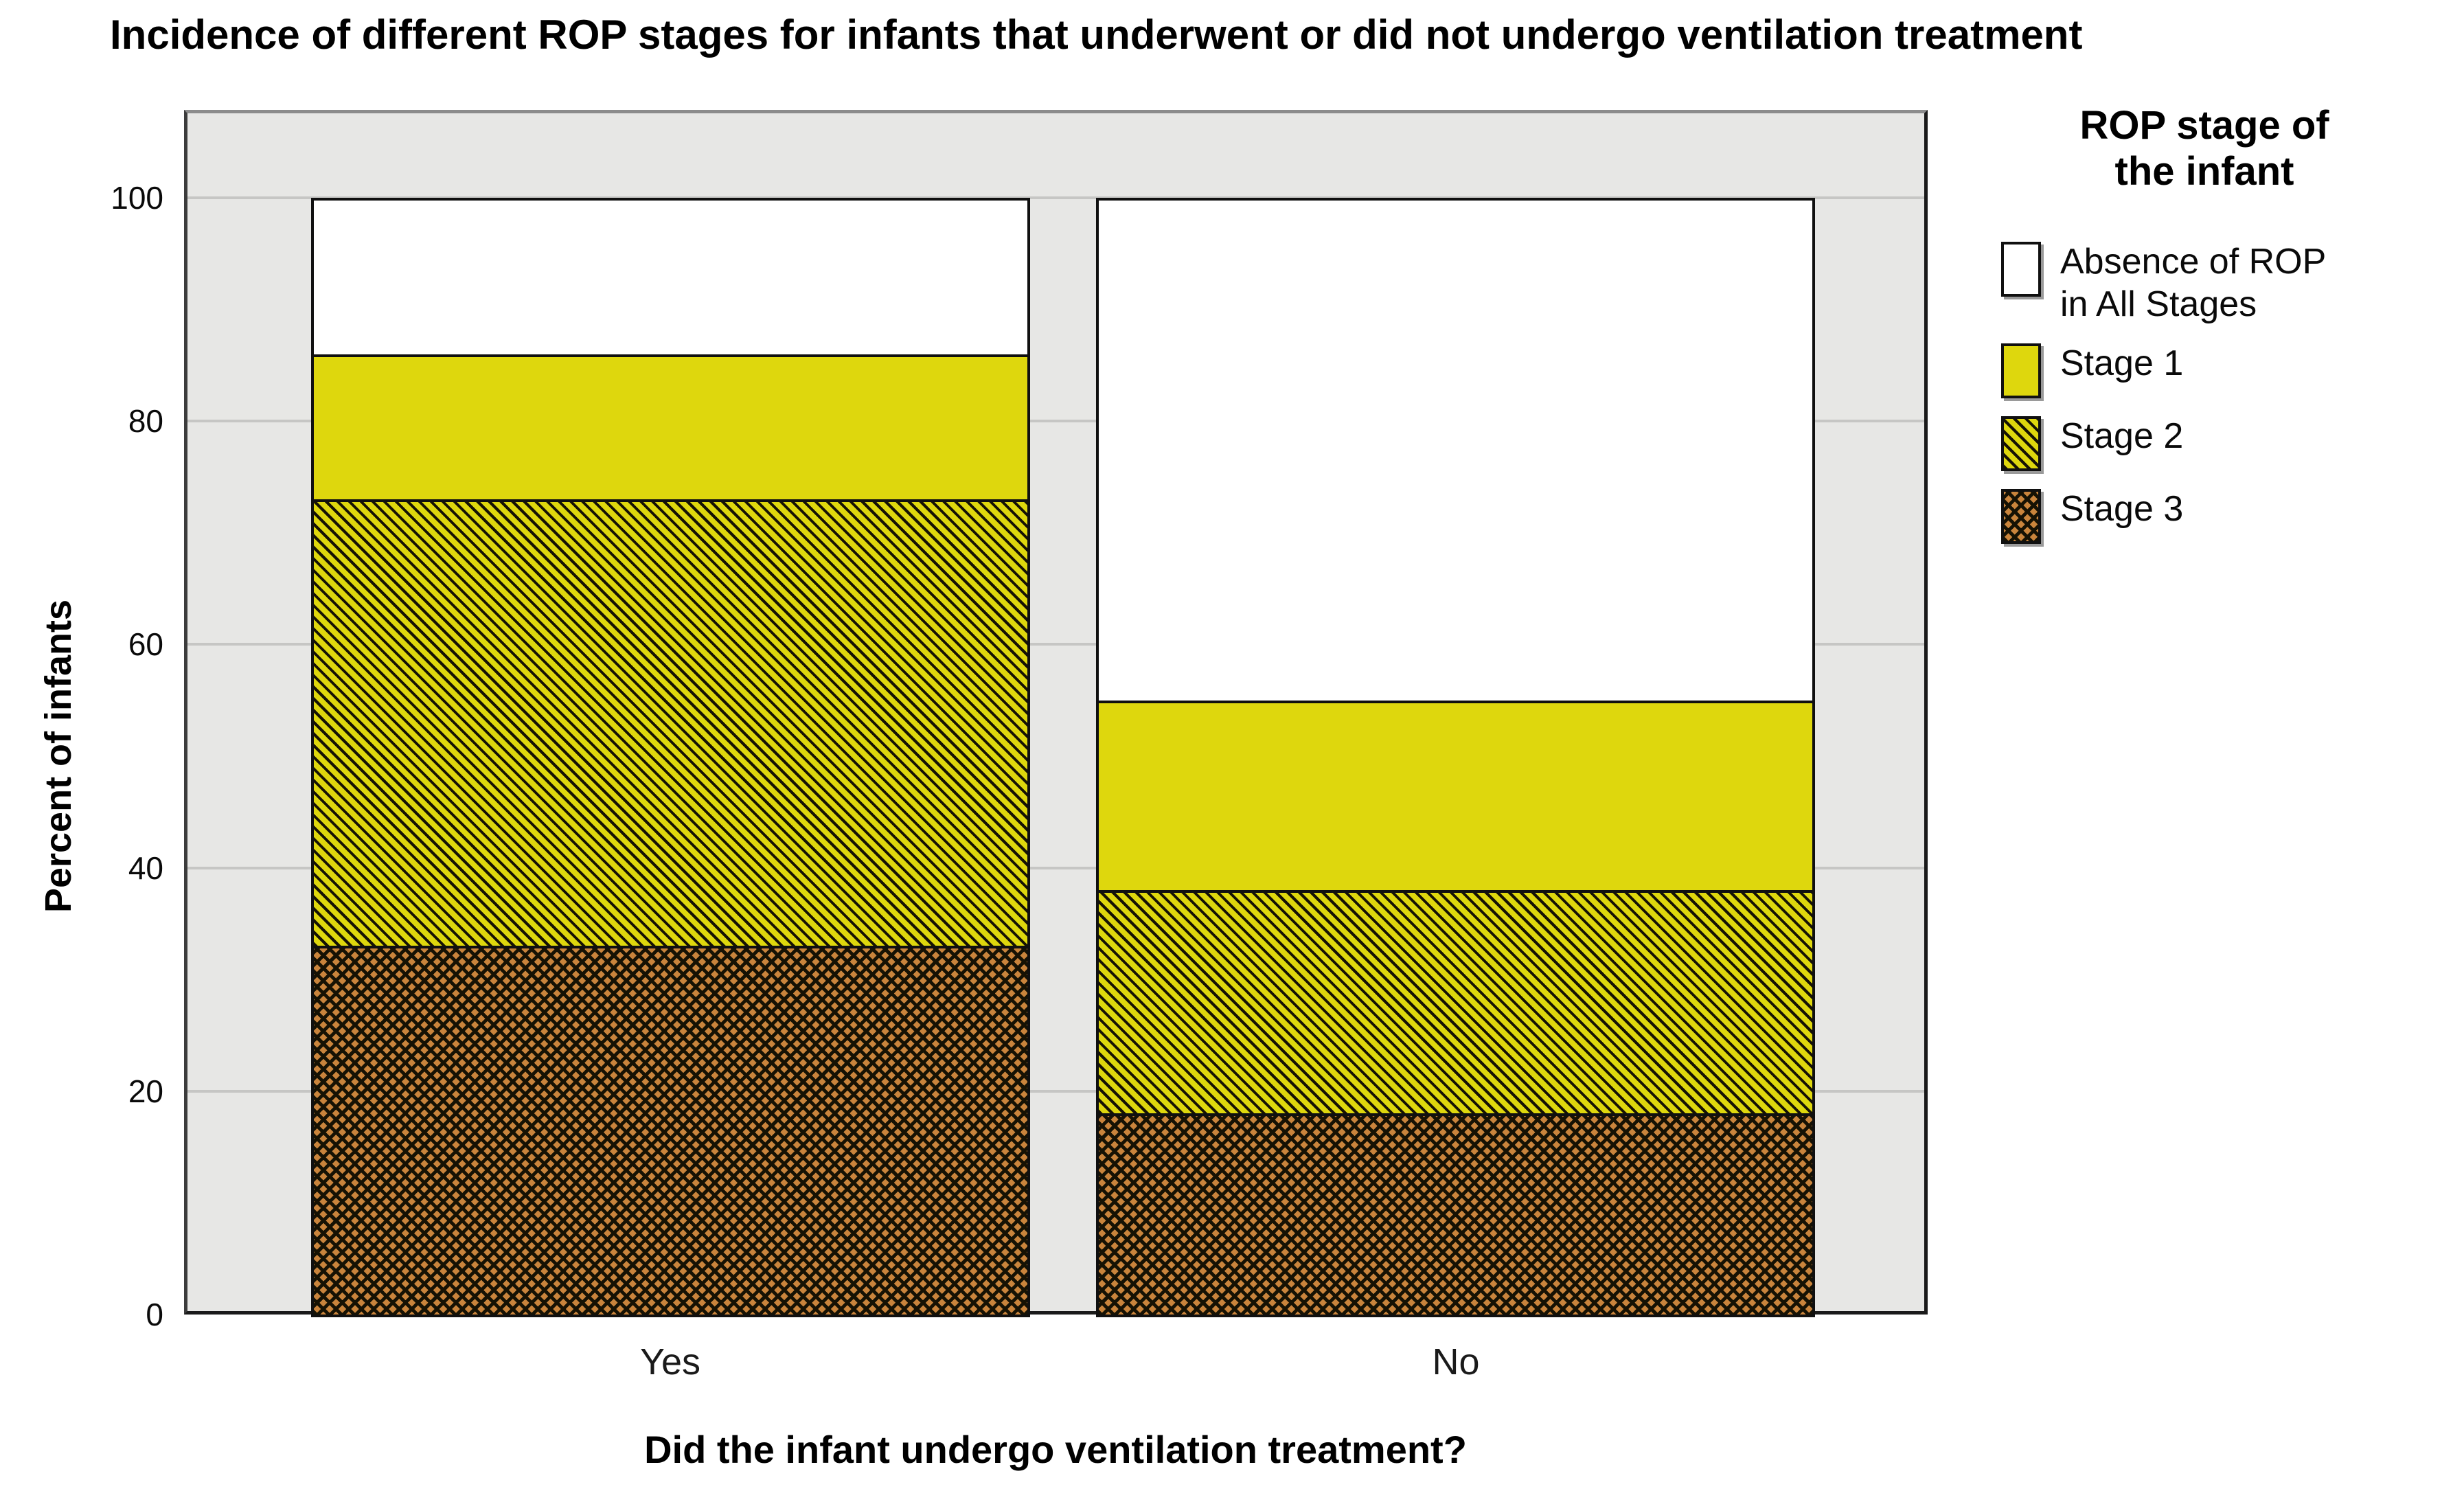 The width and height of the screenshot is (2464, 1502). I want to click on legend-label: Stage 1, so click(2122, 363).